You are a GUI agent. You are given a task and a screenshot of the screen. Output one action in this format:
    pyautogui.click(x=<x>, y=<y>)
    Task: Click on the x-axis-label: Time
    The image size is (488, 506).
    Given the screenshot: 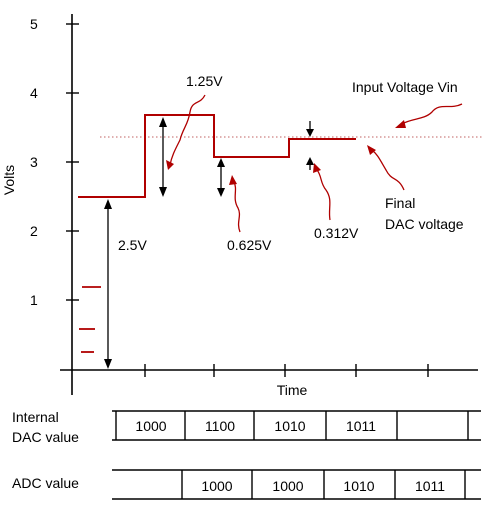 What is the action you would take?
    pyautogui.click(x=292, y=390)
    